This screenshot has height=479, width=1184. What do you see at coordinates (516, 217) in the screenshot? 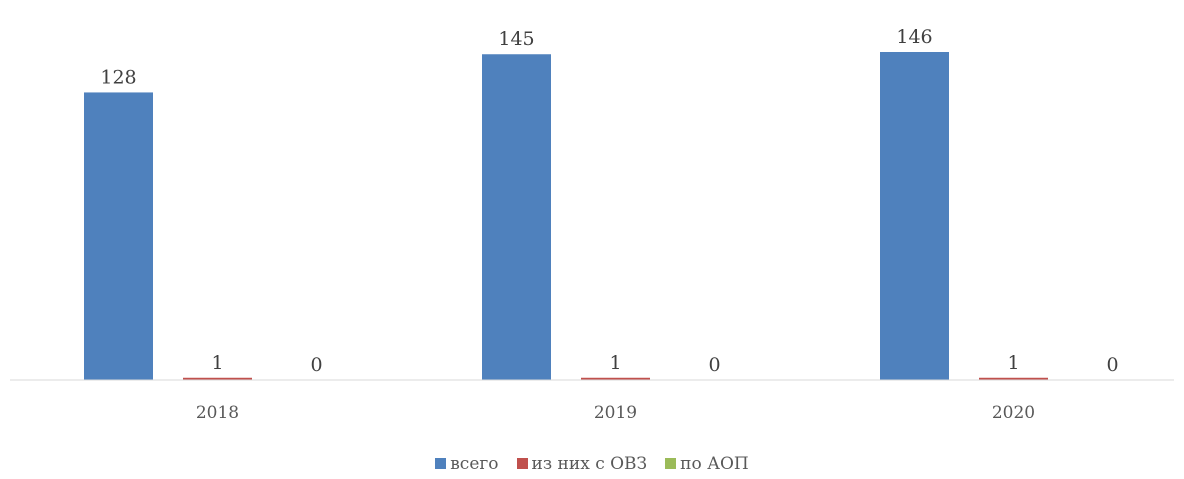
I see `bar-total-2019` at bounding box center [516, 217].